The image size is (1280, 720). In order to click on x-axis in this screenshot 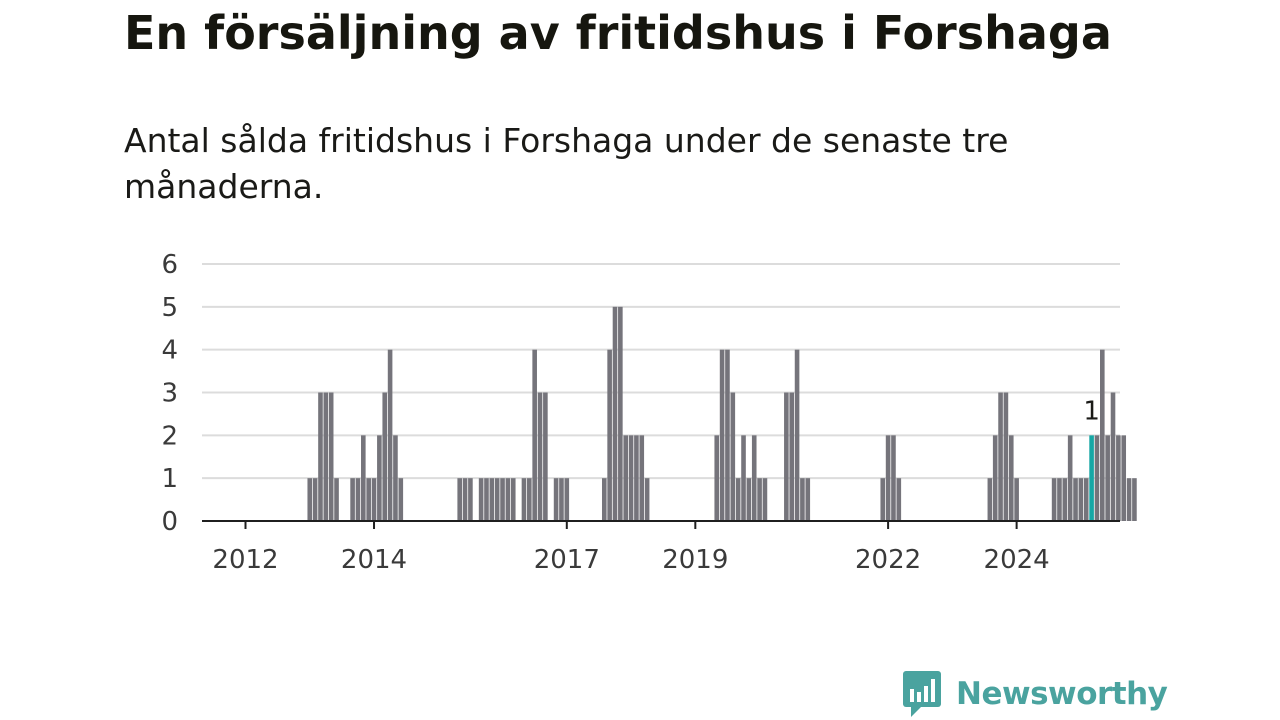, I will do `click(661, 524)`.